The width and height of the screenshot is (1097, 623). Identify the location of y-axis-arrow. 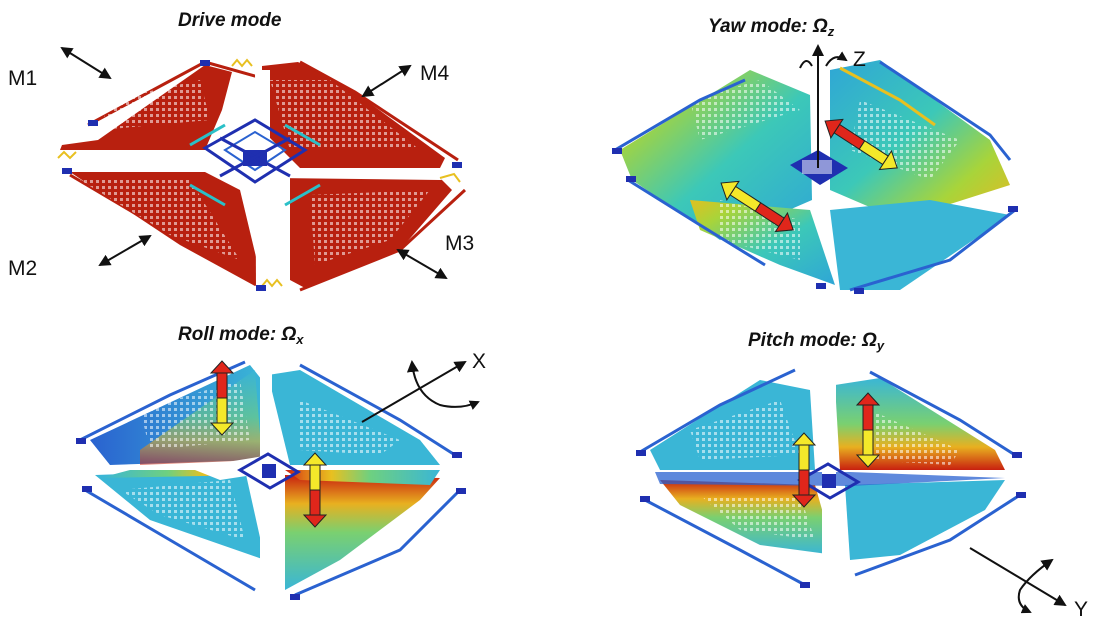
(1018, 577).